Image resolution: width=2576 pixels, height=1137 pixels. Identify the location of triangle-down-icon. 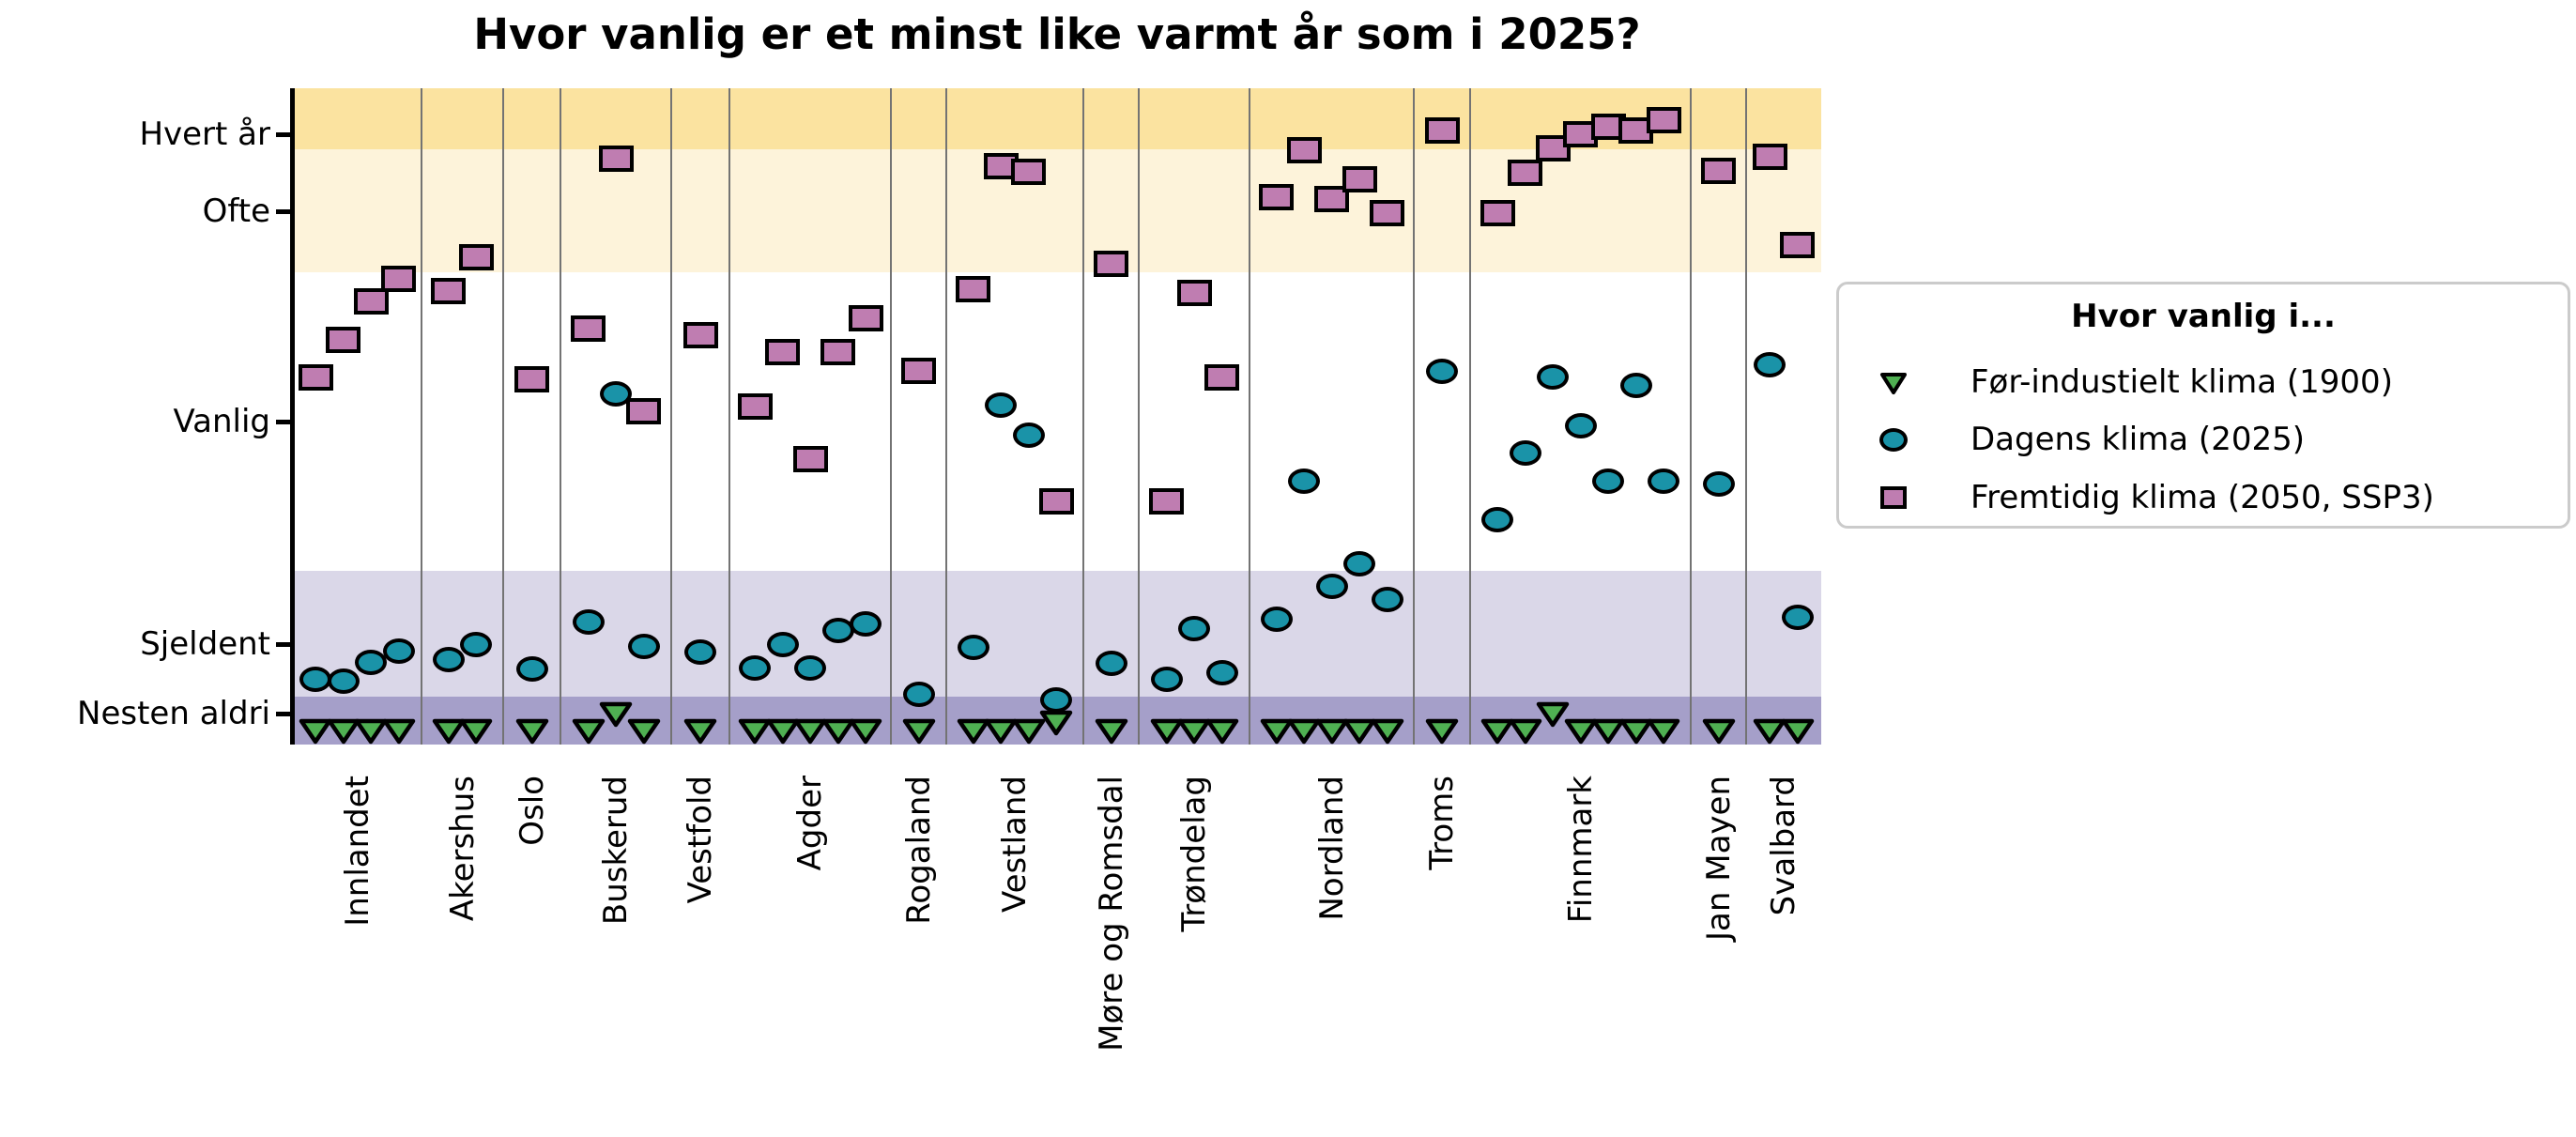
(1894, 382).